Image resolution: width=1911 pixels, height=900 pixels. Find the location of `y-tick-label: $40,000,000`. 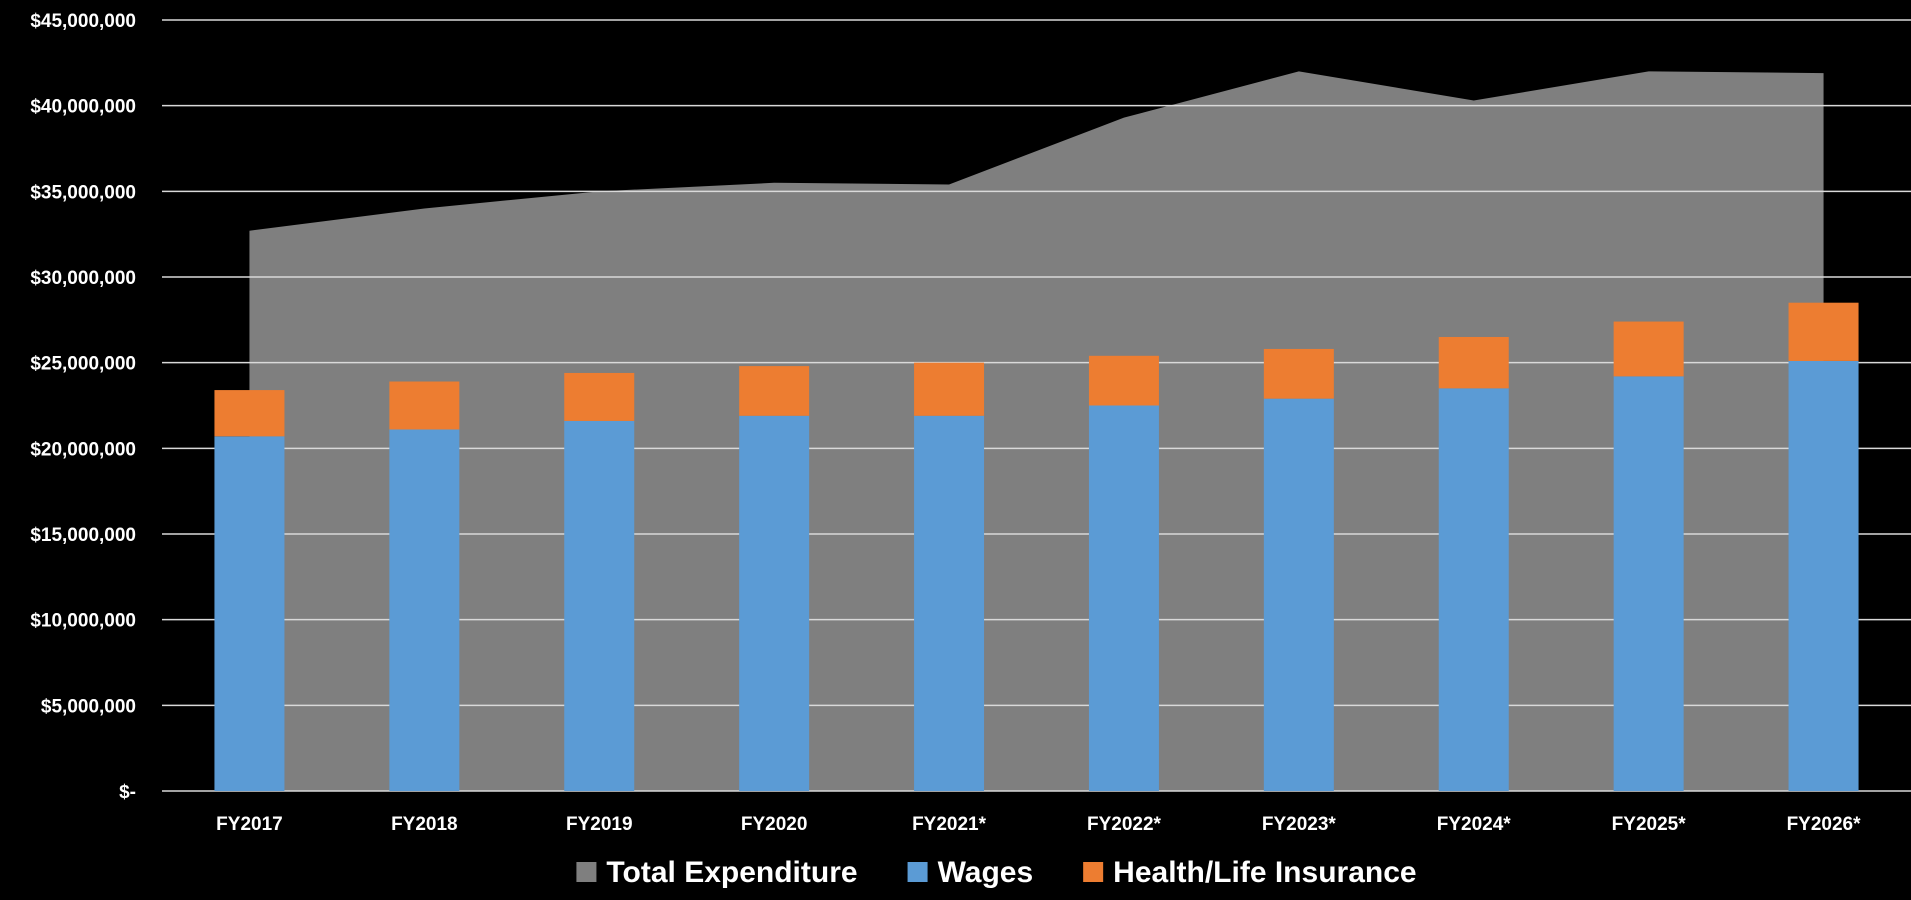

y-tick-label: $40,000,000 is located at coordinates (83, 107).